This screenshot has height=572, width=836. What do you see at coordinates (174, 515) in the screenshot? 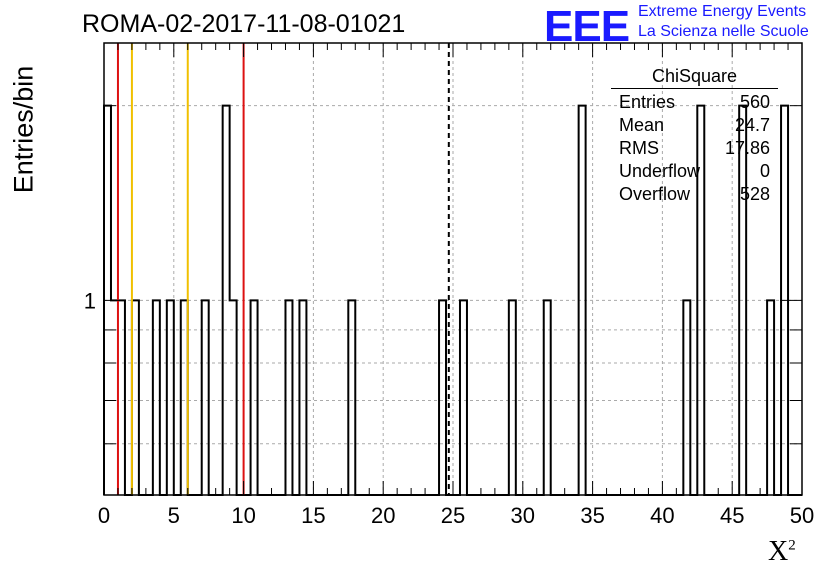
I see `x-tick-label: 5` at bounding box center [174, 515].